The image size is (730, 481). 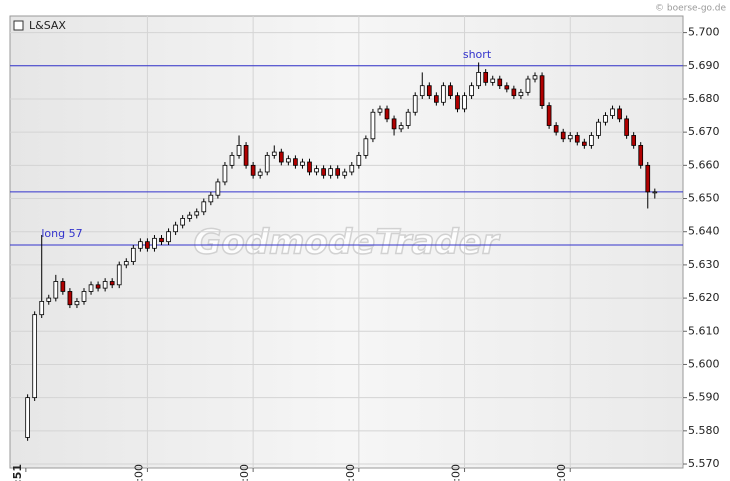 What do you see at coordinates (561, 472) in the screenshot?
I see `x-tick-label: 13:00` at bounding box center [561, 472].